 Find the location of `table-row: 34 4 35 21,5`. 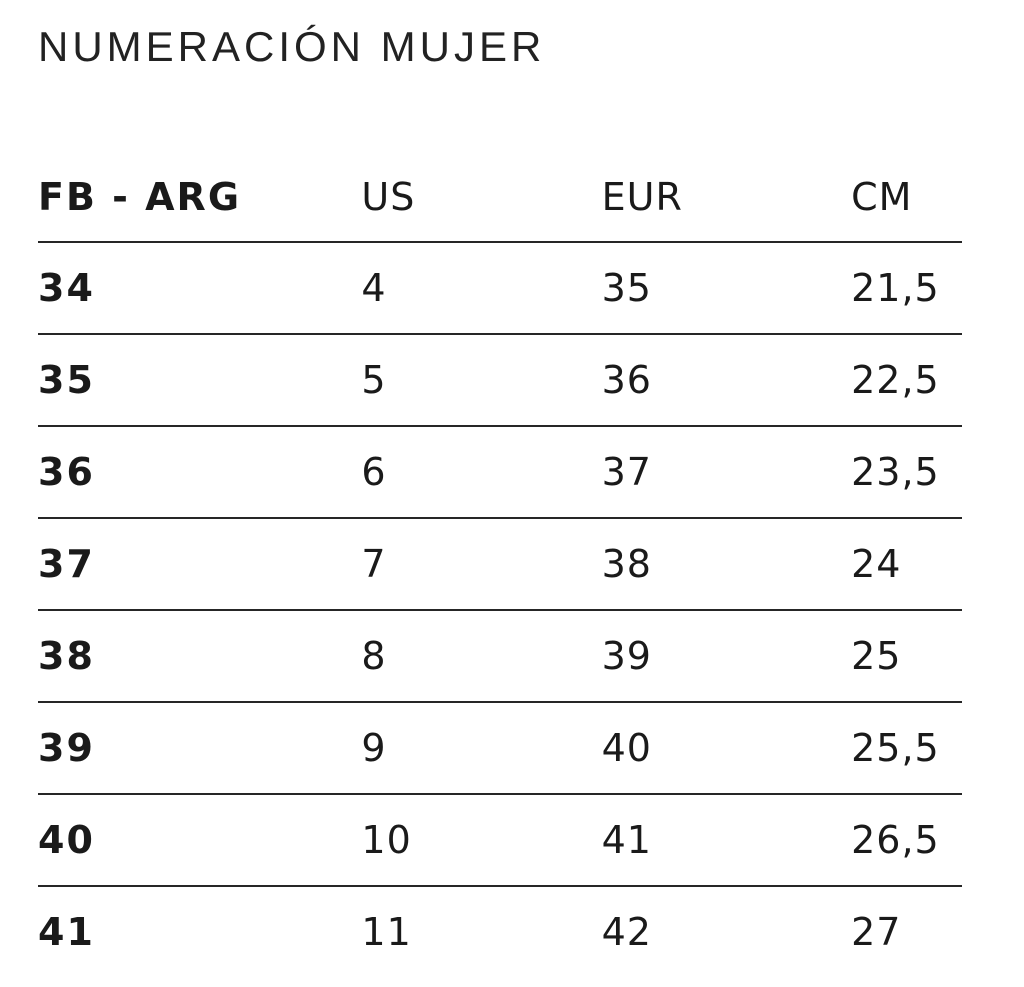

table-row: 34 4 35 21,5 is located at coordinates (500, 289).